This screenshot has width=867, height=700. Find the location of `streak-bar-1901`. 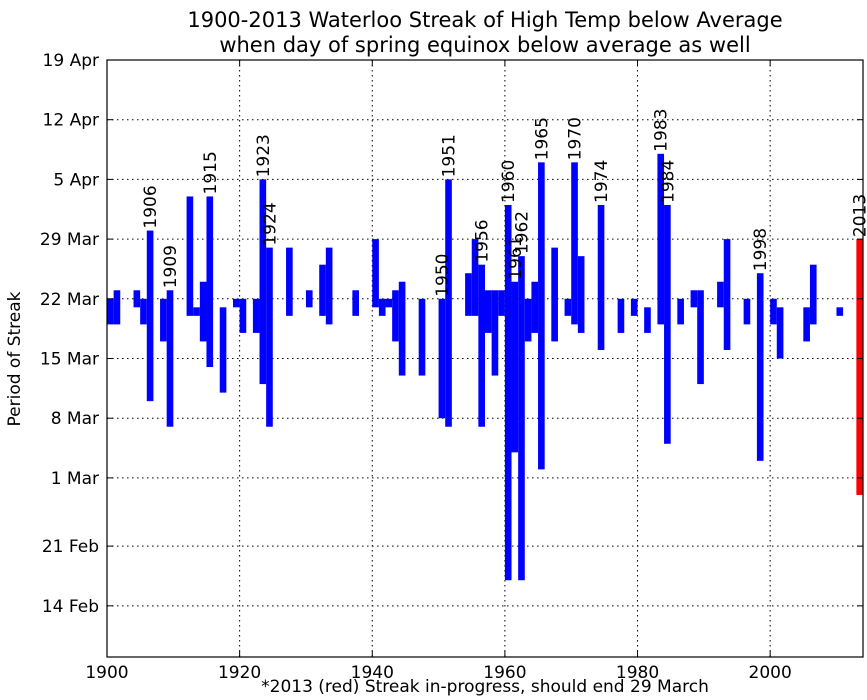

streak-bar-1901 is located at coordinates (117, 307).